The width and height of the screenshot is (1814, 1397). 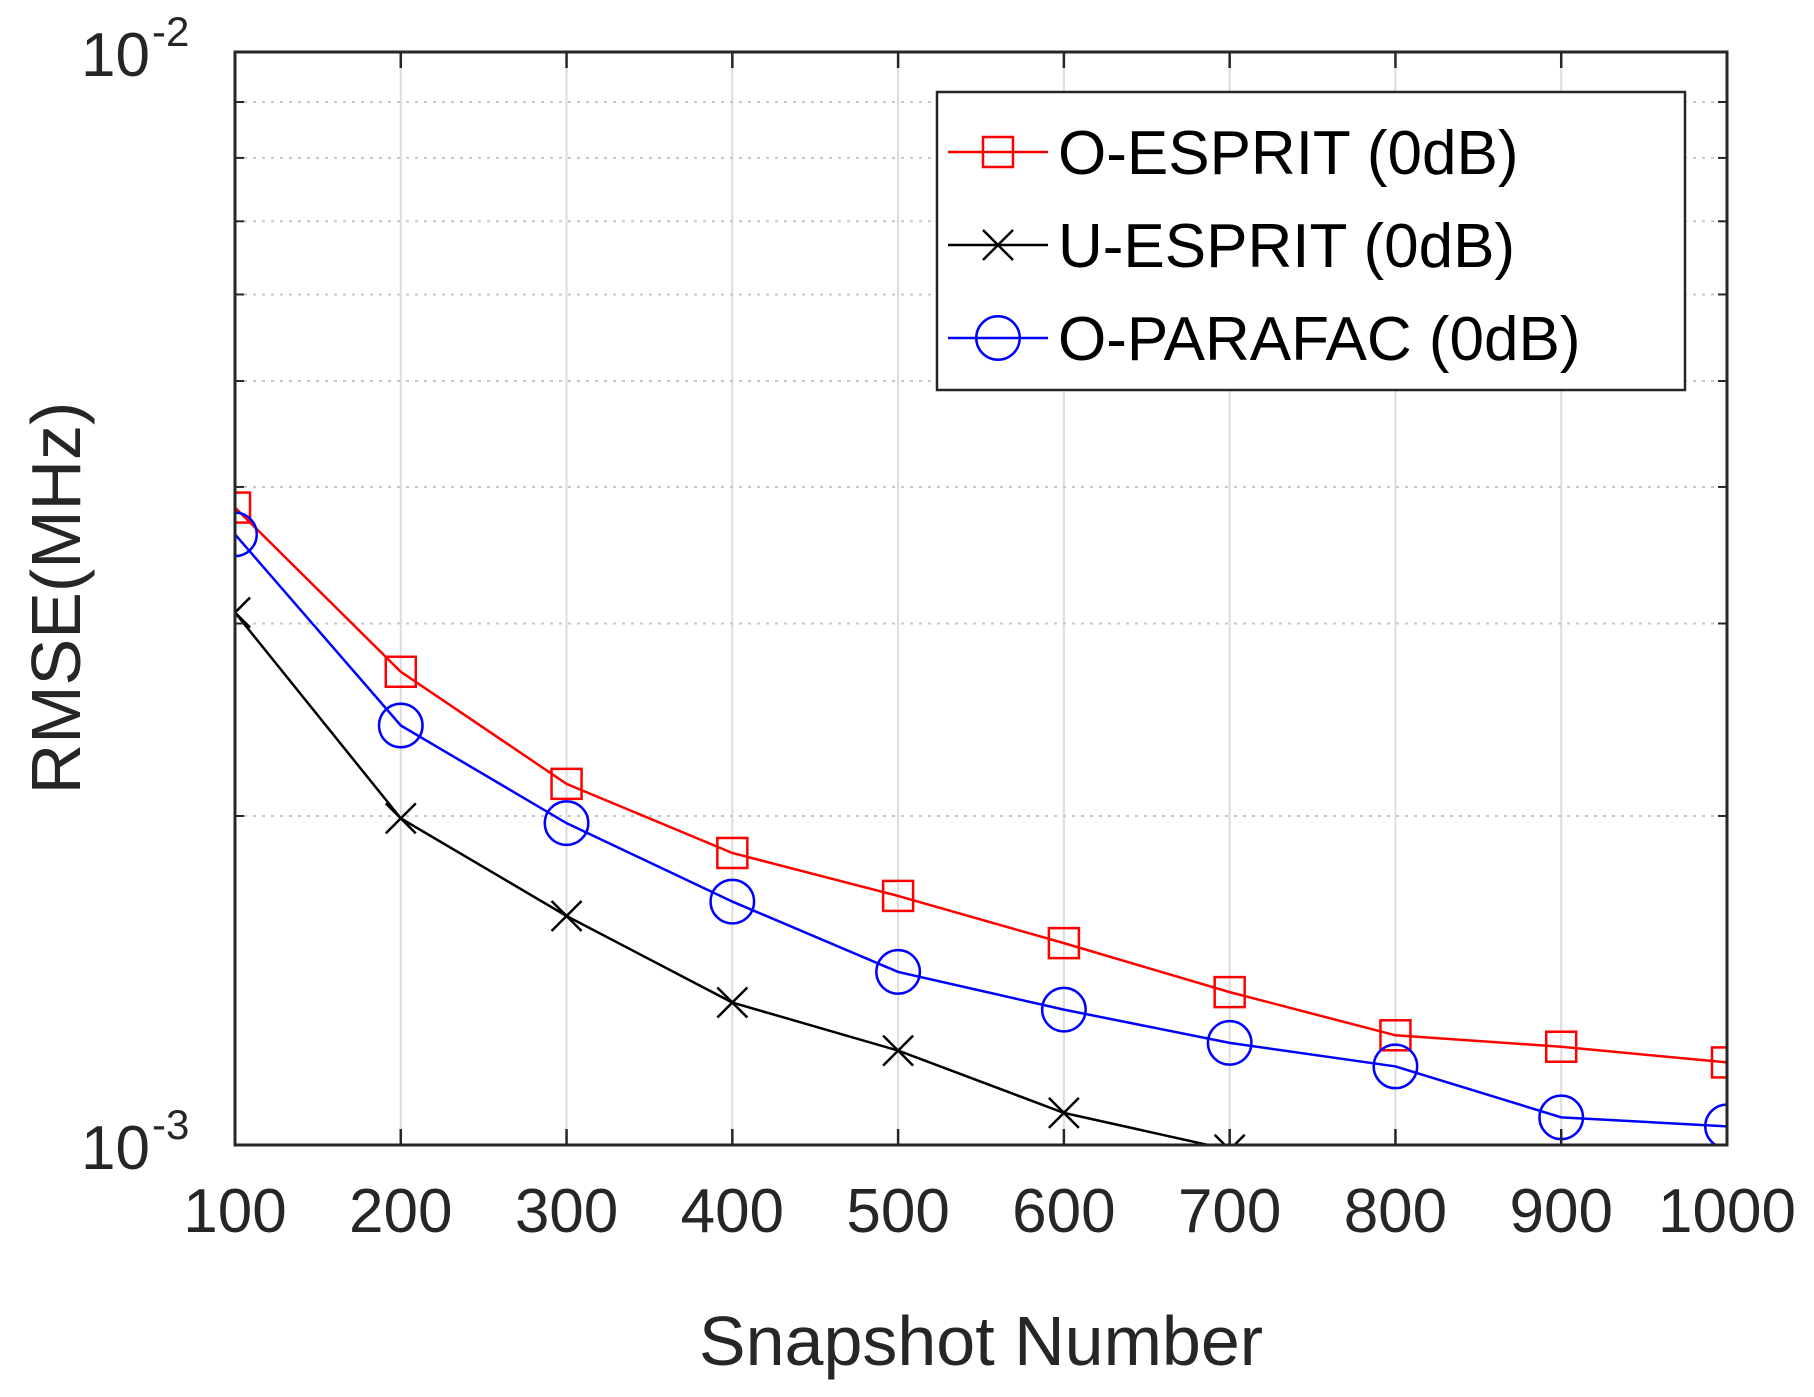 I want to click on y-tick-label: 10 -2, so click(x=135, y=49).